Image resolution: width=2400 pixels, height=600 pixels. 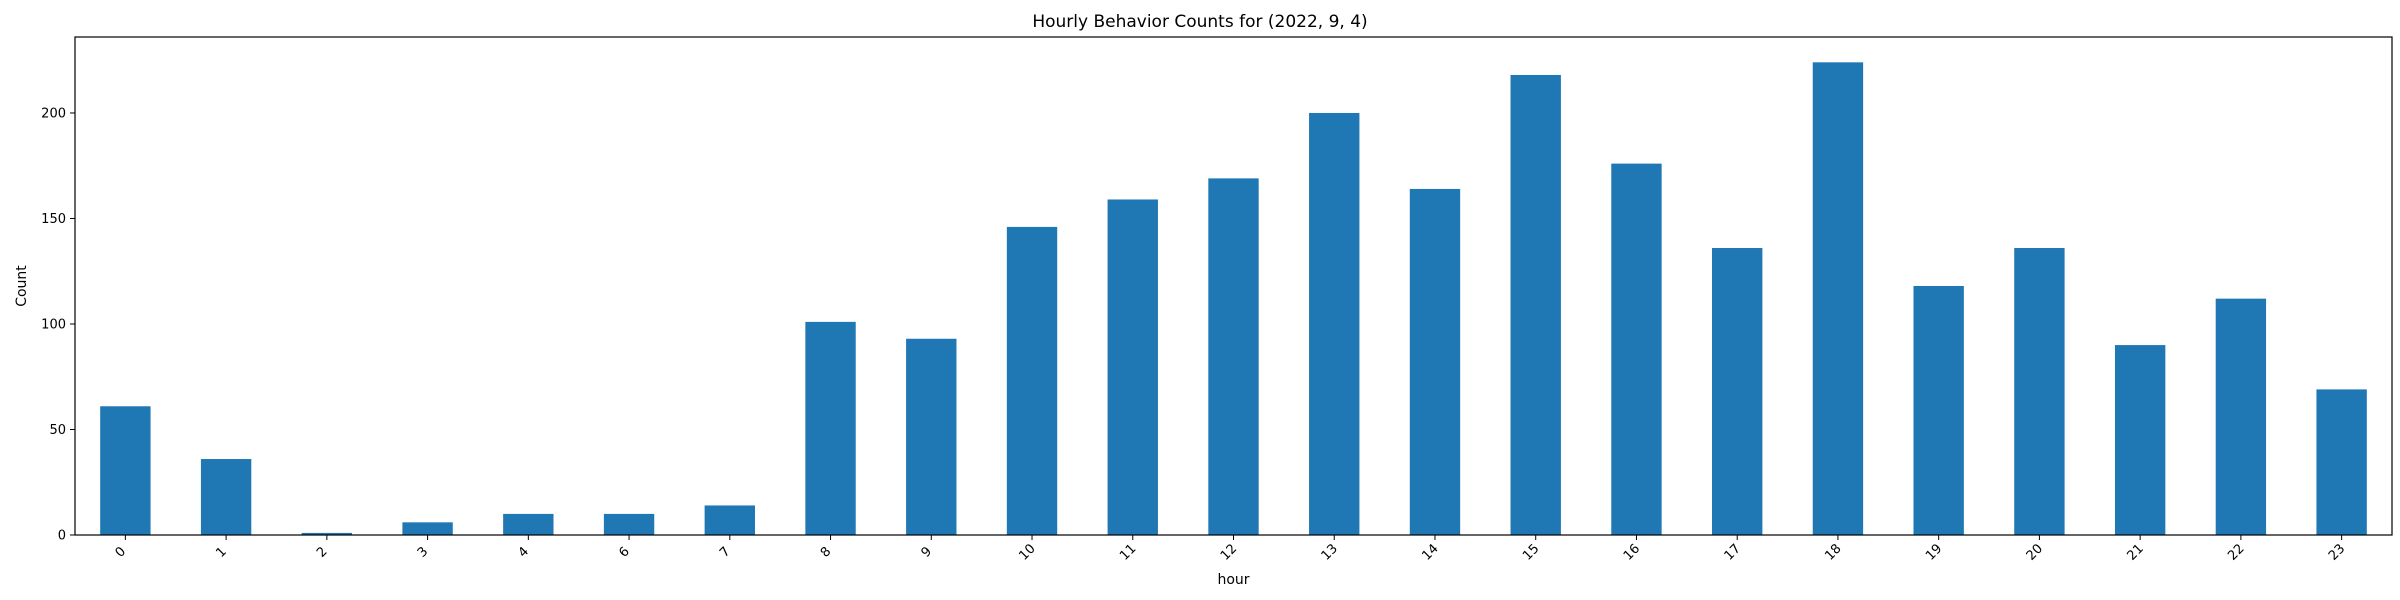 What do you see at coordinates (1233, 580) in the screenshot?
I see `x-axis-label: hour` at bounding box center [1233, 580].